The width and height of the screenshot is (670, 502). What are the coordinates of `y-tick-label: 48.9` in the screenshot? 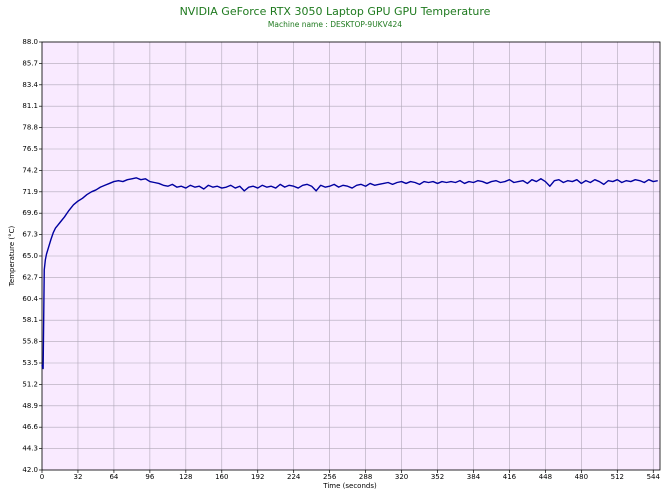 It's located at (30, 406).